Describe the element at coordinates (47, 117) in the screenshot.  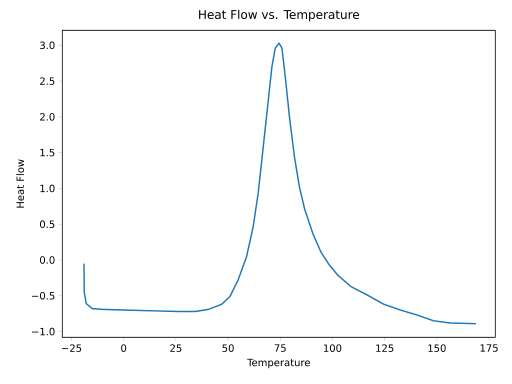
I see `y-tick-label: 2.0` at that location.